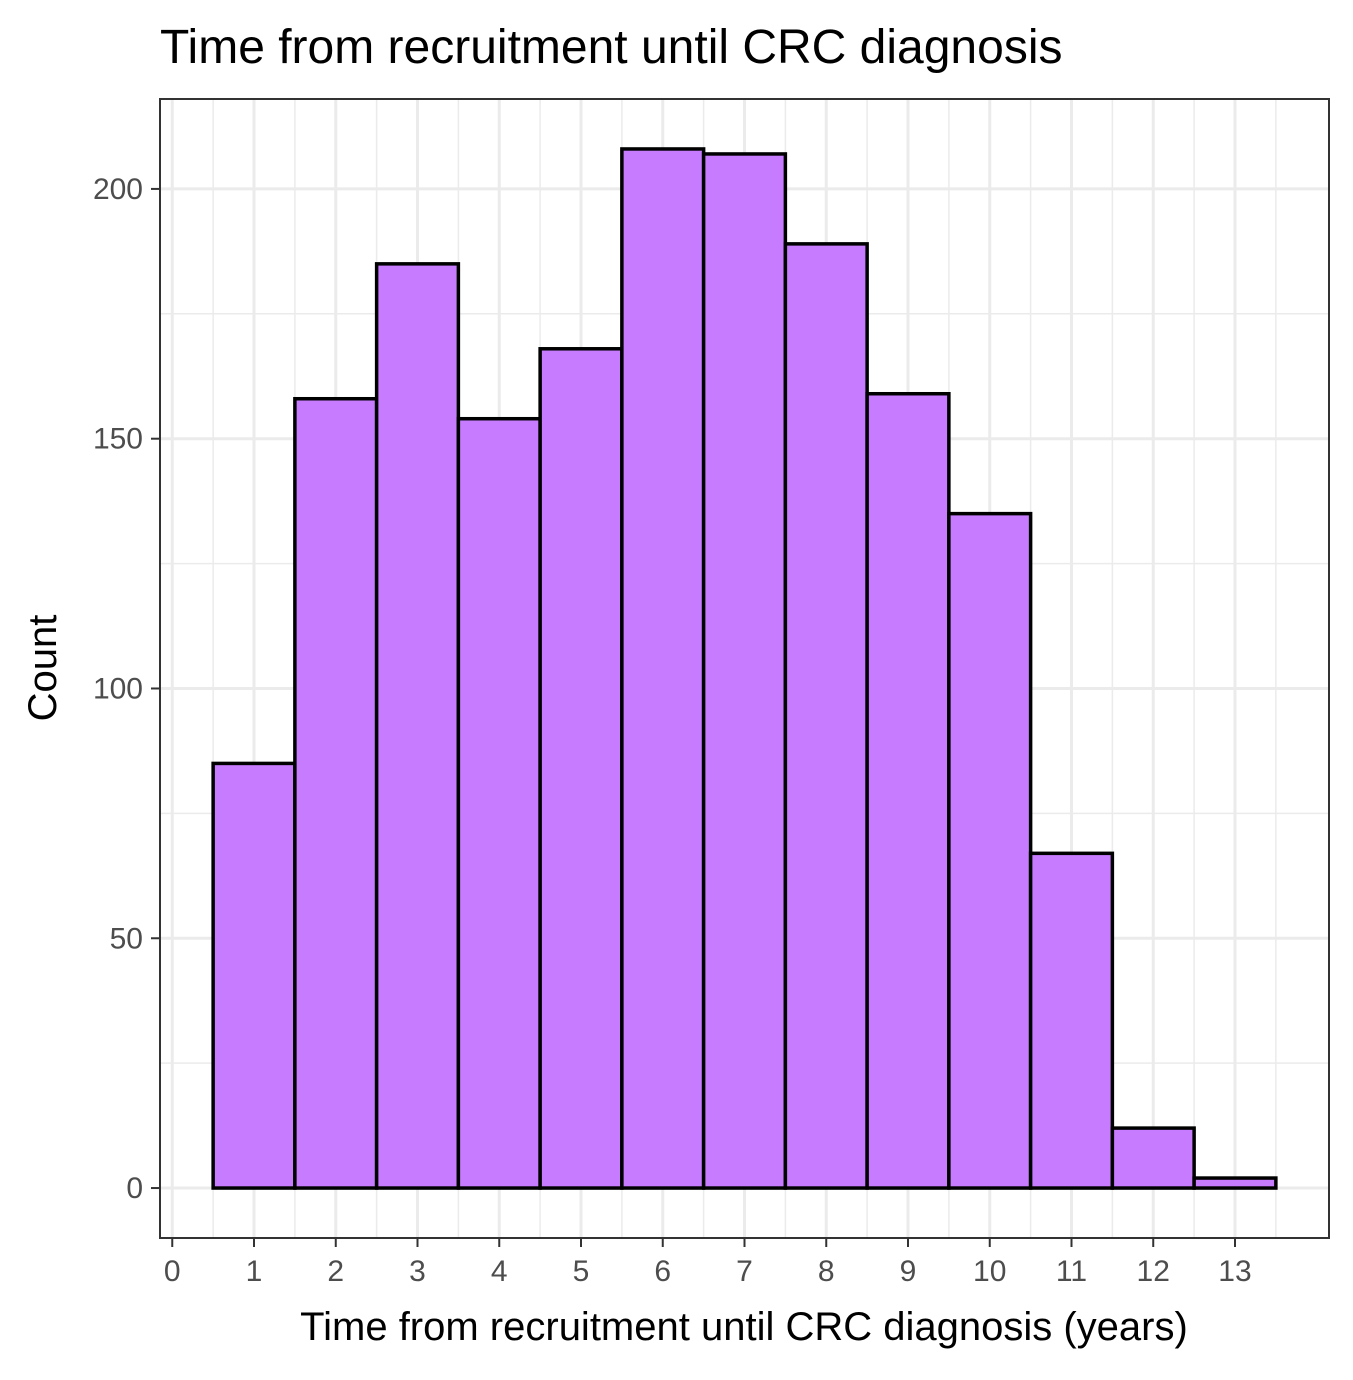 The image size is (1353, 1380). I want to click on x-tick-label: 6, so click(662, 1271).